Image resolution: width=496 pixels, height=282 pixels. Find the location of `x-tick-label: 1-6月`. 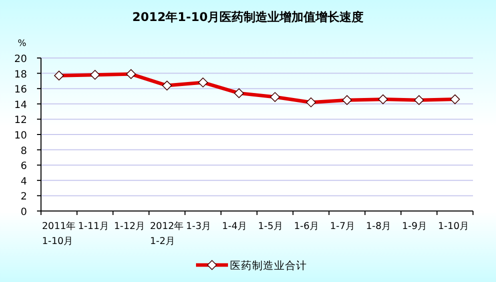

x-tick-label: 1-6月 is located at coordinates (307, 226).